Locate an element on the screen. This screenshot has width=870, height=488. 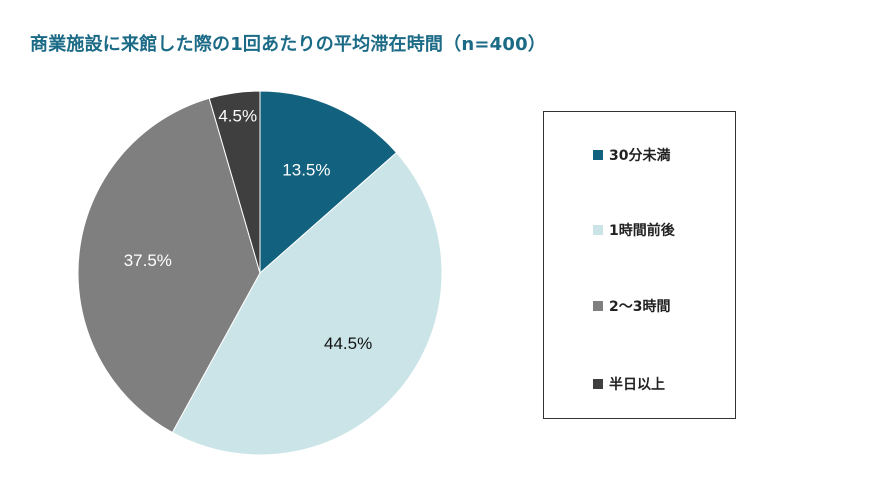
legend: 30分未満 1時間前後 2〜3時間 半日以上 is located at coordinates (639, 265).